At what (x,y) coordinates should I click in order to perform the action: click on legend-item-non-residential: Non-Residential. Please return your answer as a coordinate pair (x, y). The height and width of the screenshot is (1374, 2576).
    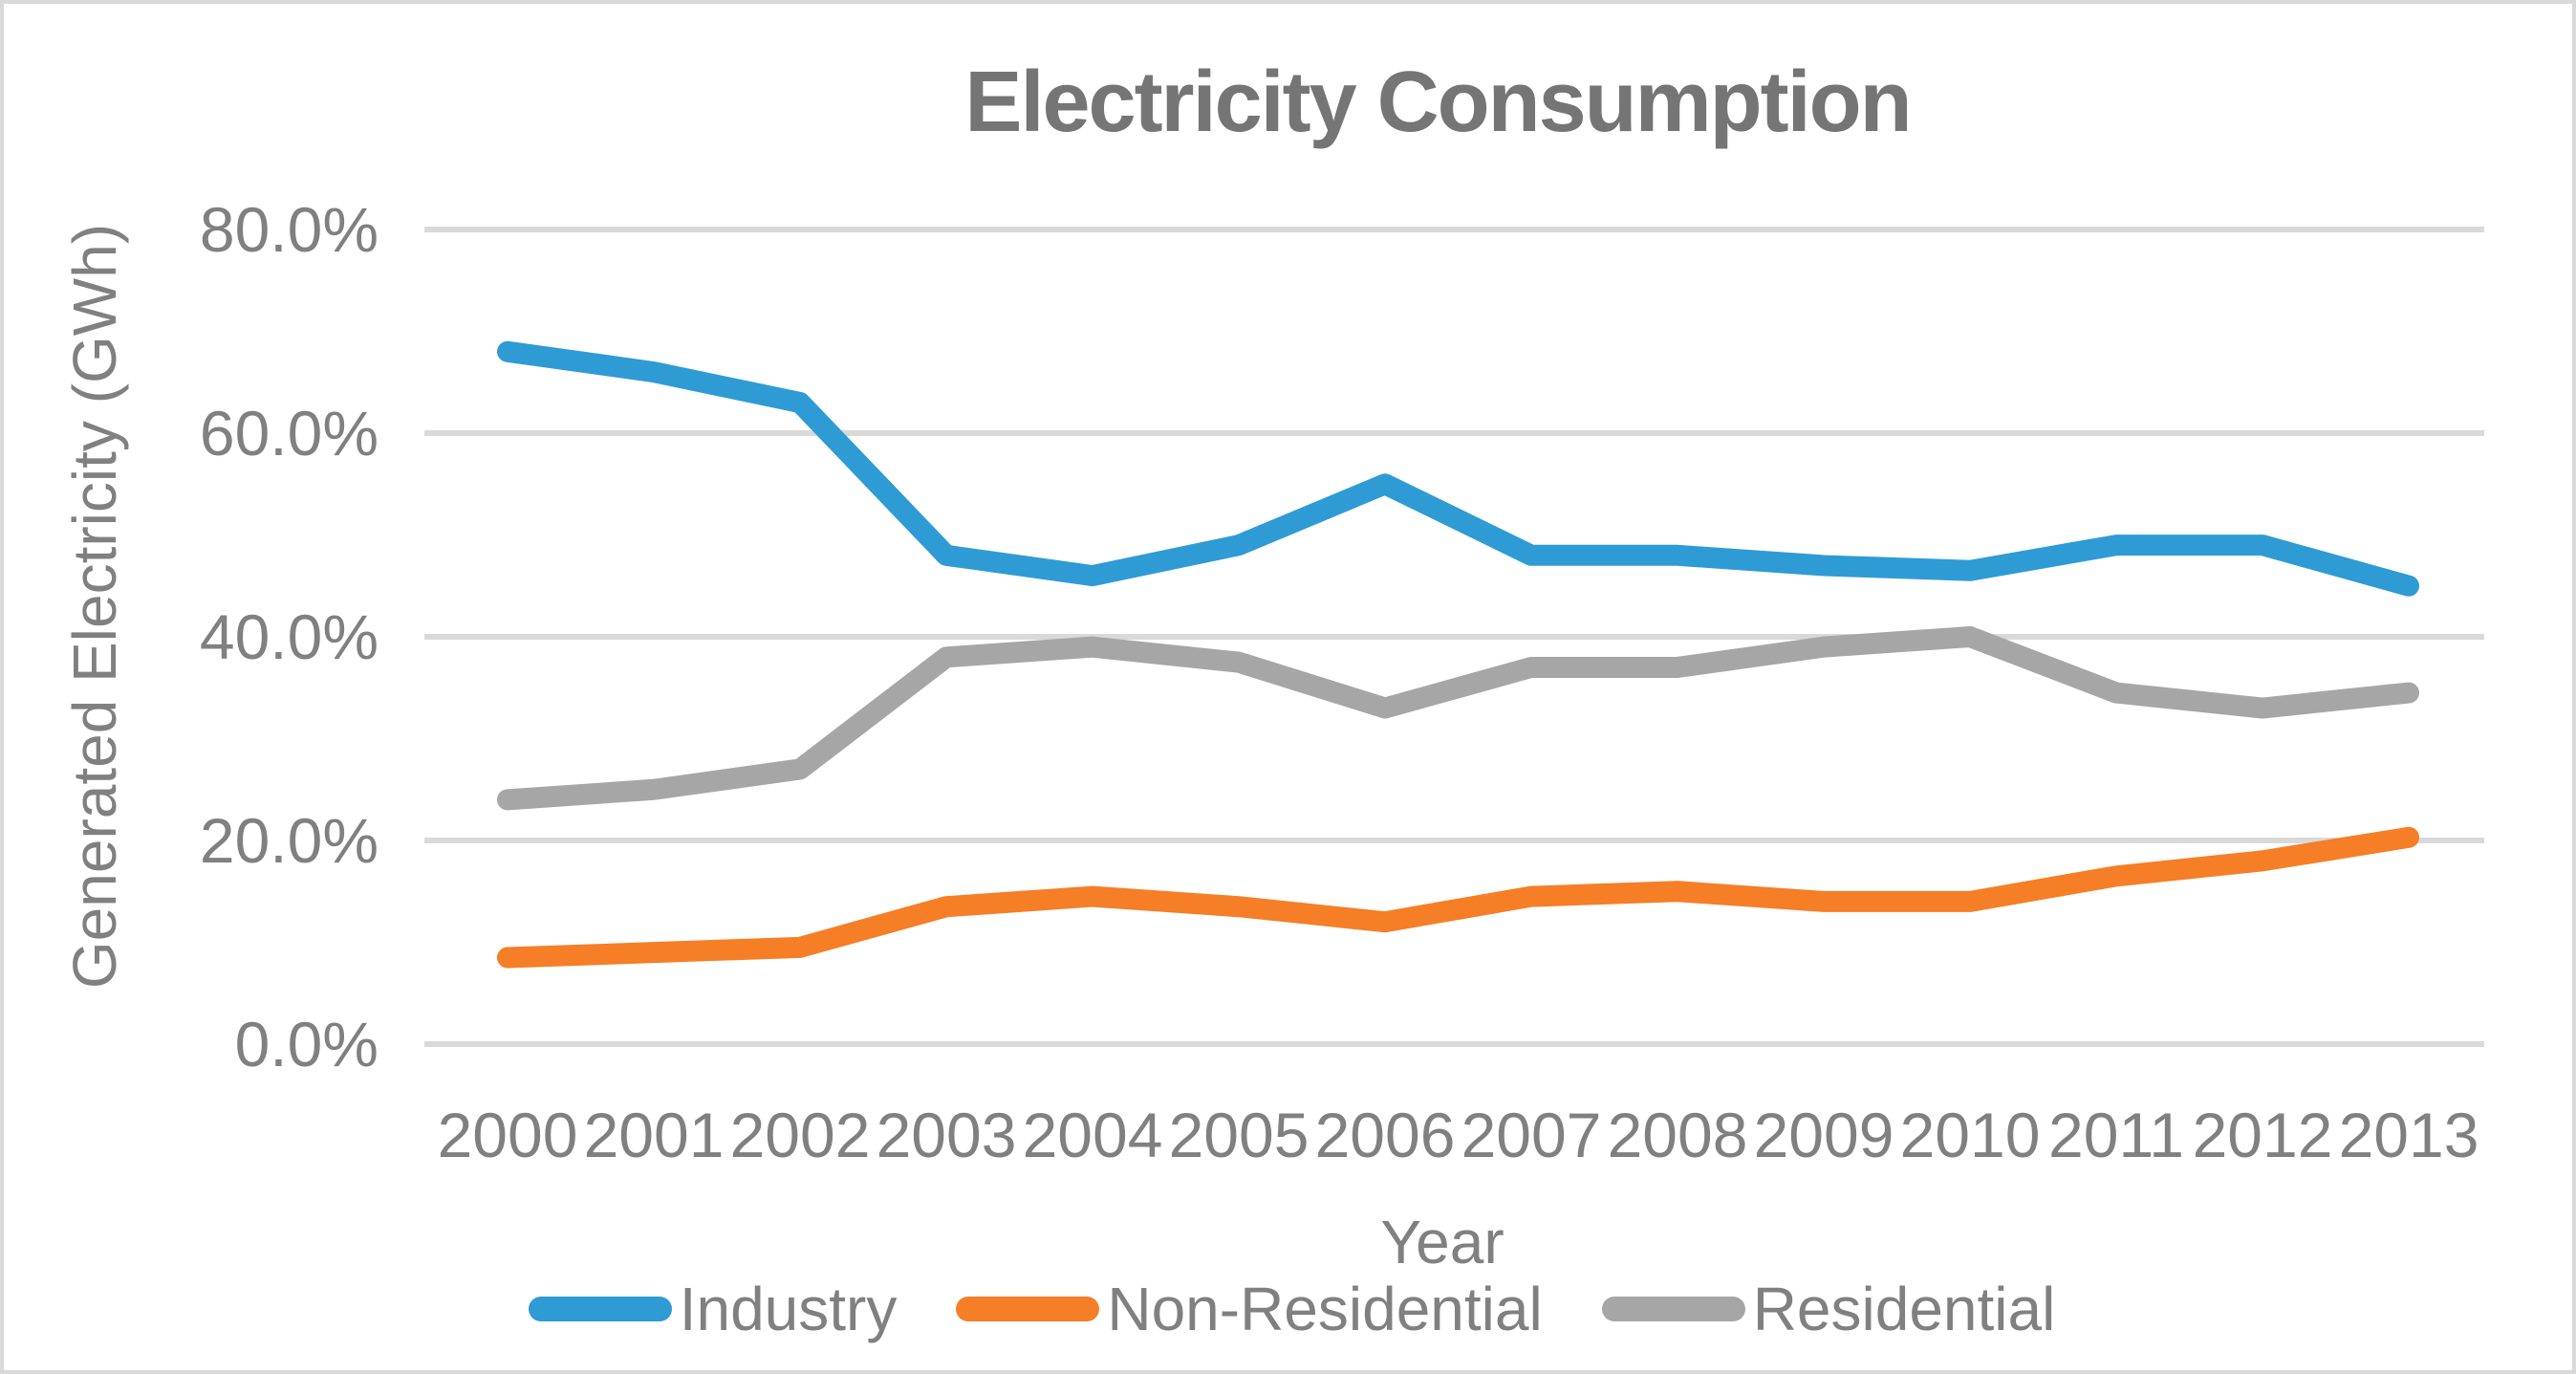
    Looking at the image, I should click on (1249, 1309).